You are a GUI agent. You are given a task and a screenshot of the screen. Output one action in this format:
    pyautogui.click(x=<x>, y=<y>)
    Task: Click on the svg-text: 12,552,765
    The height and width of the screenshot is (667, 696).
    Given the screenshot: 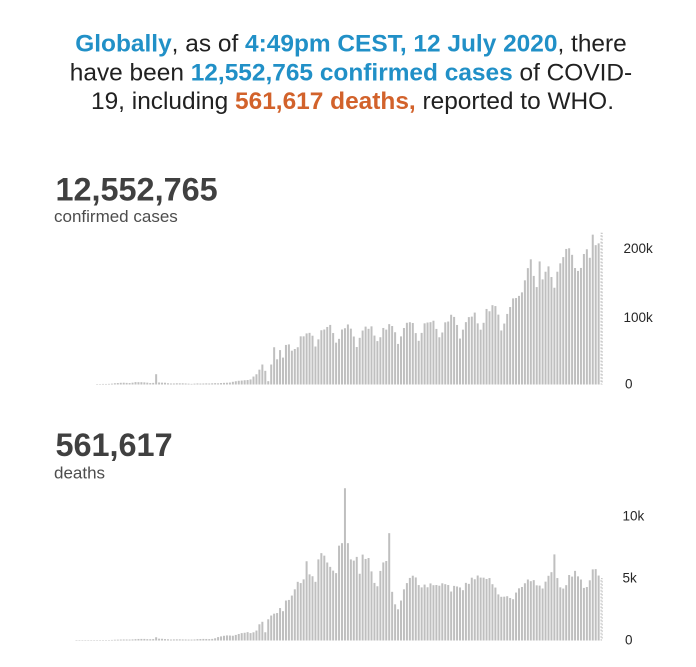 What is the action you would take?
    pyautogui.click(x=137, y=189)
    